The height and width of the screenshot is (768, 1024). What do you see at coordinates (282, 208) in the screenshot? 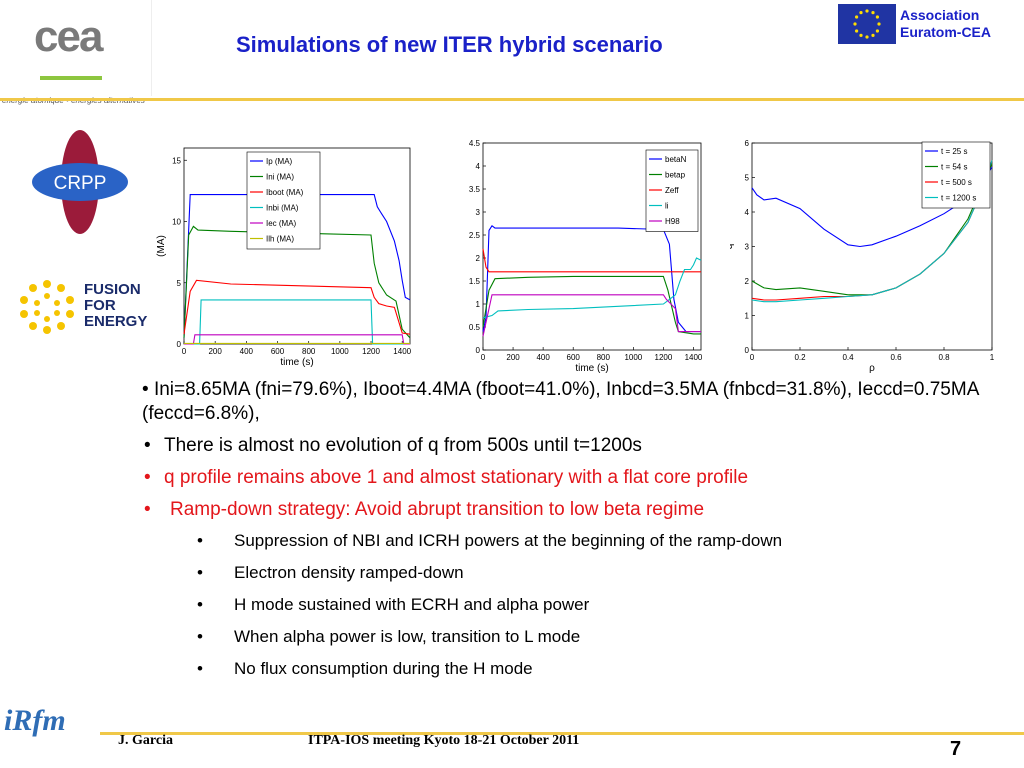
I see `legend-label: Inbi (MA)` at bounding box center [282, 208].